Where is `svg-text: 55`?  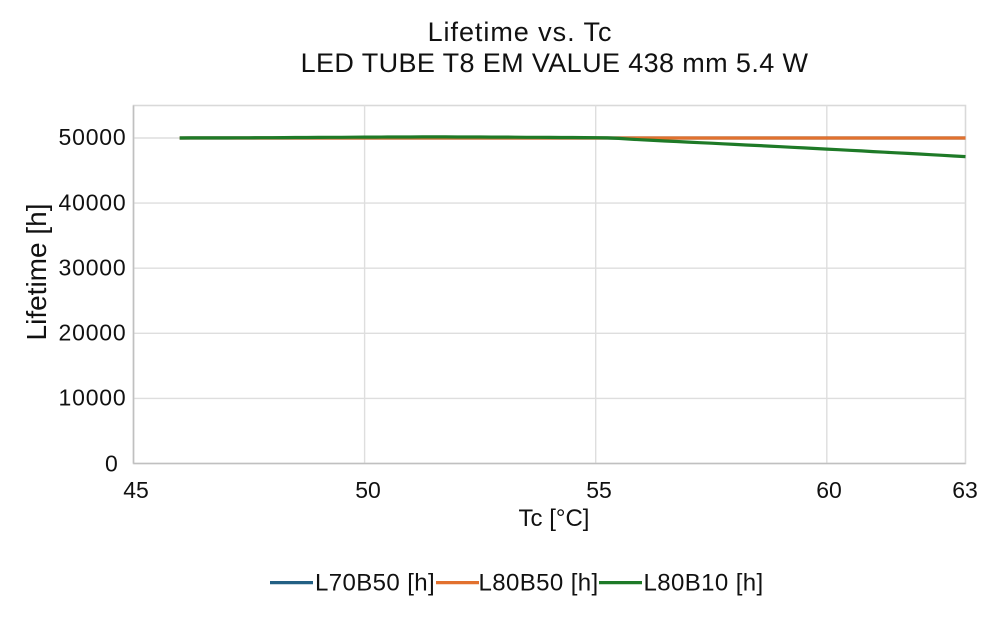 svg-text: 55 is located at coordinates (599, 490).